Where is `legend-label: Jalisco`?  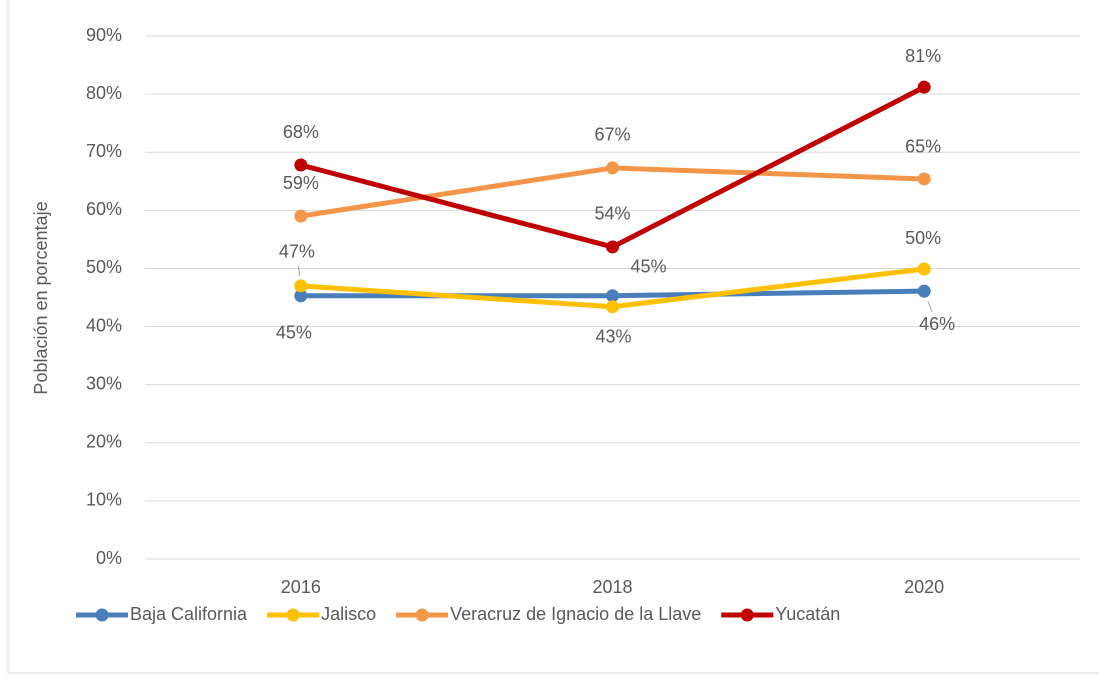
legend-label: Jalisco is located at coordinates (348, 614).